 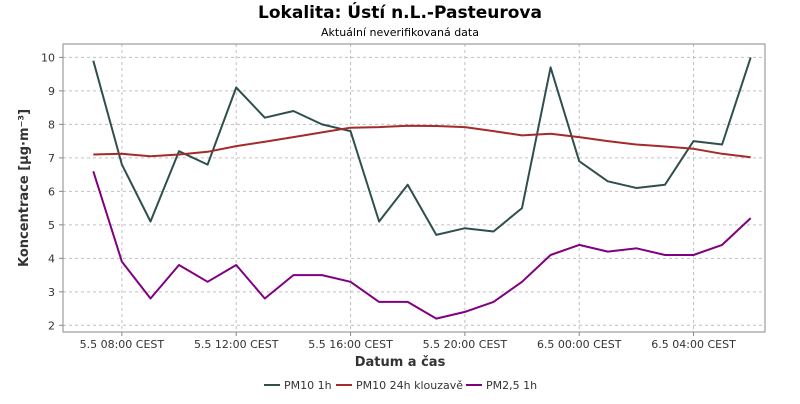 I want to click on chart-title: Lokalita: Ústí n.L.-Pasteurova, so click(x=400, y=12).